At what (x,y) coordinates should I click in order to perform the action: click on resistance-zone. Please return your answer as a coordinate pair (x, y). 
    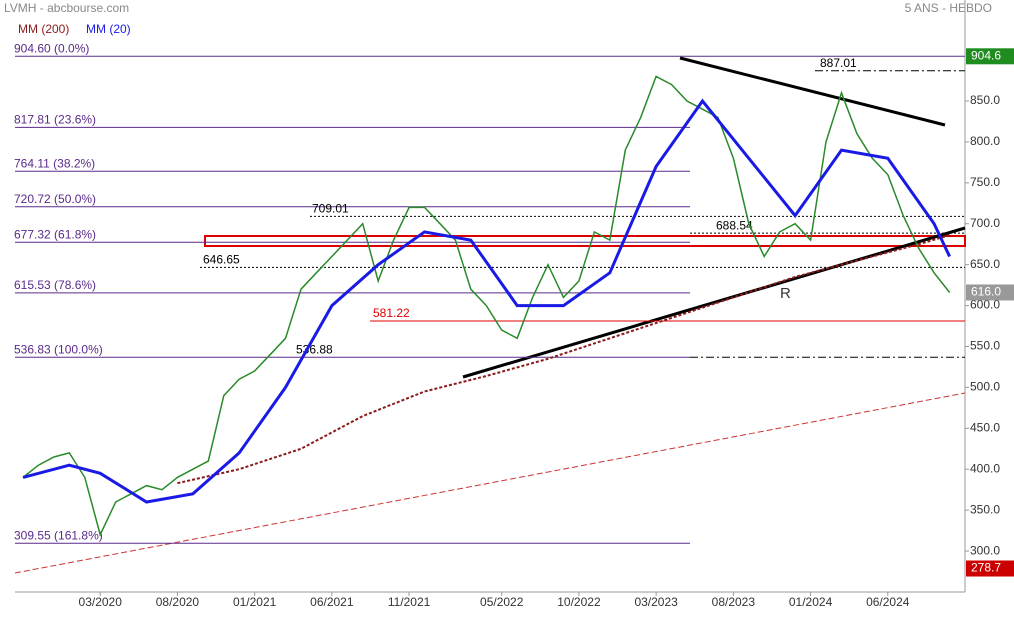
    Looking at the image, I should click on (585, 241).